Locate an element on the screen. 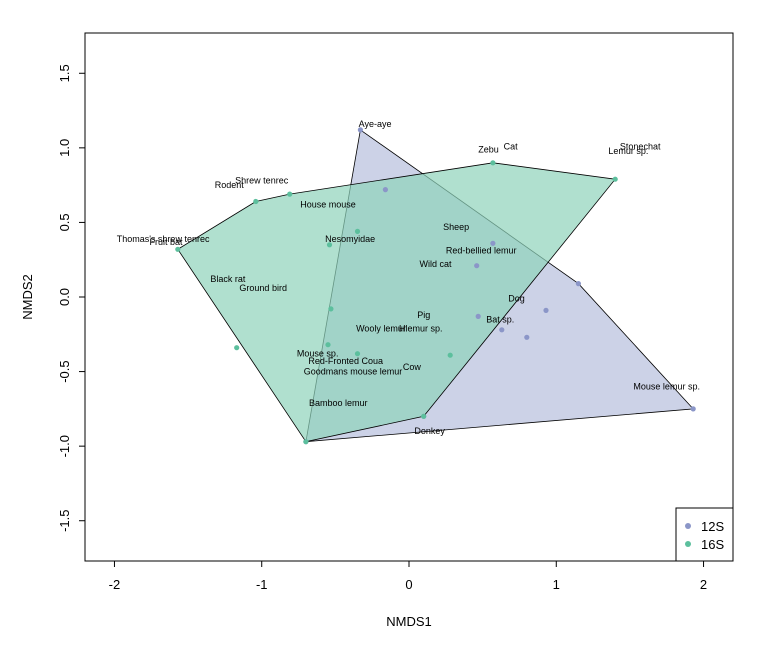 The height and width of the screenshot is (646, 768). point-label: Lemur sp. is located at coordinates (628, 151).